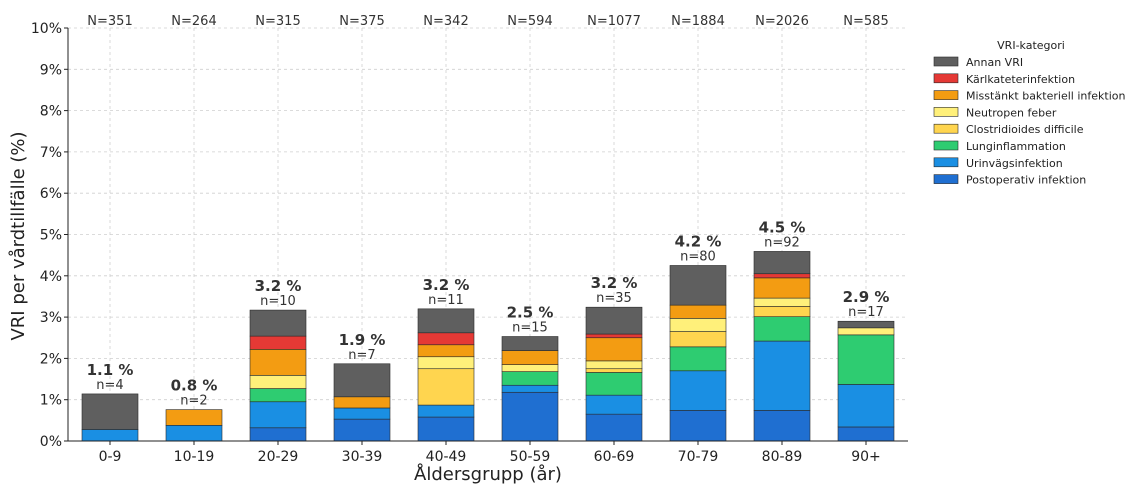  What do you see at coordinates (51, 442) in the screenshot?
I see `y-tick-label: 0%` at bounding box center [51, 442].